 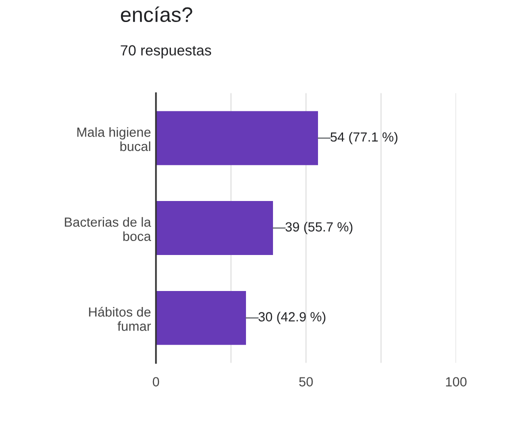 What do you see at coordinates (156, 14) in the screenshot?
I see `chart-title: encías?` at bounding box center [156, 14].